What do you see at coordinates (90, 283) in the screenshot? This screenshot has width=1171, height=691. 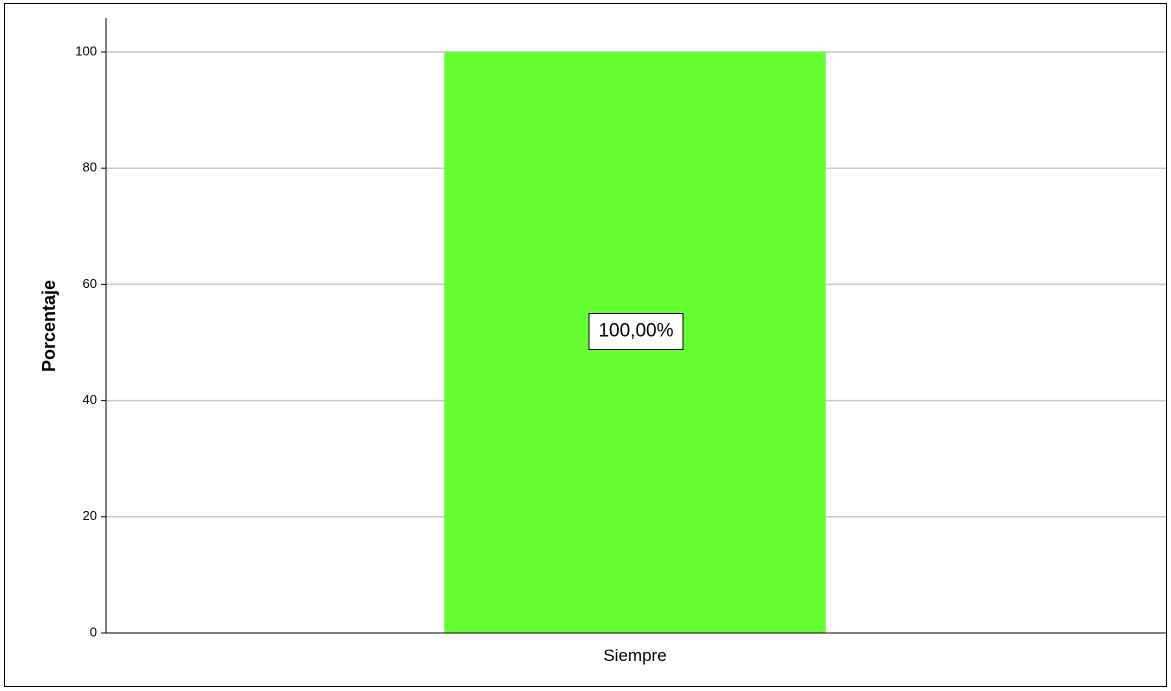 I see `y-tick-label: 60` at bounding box center [90, 283].